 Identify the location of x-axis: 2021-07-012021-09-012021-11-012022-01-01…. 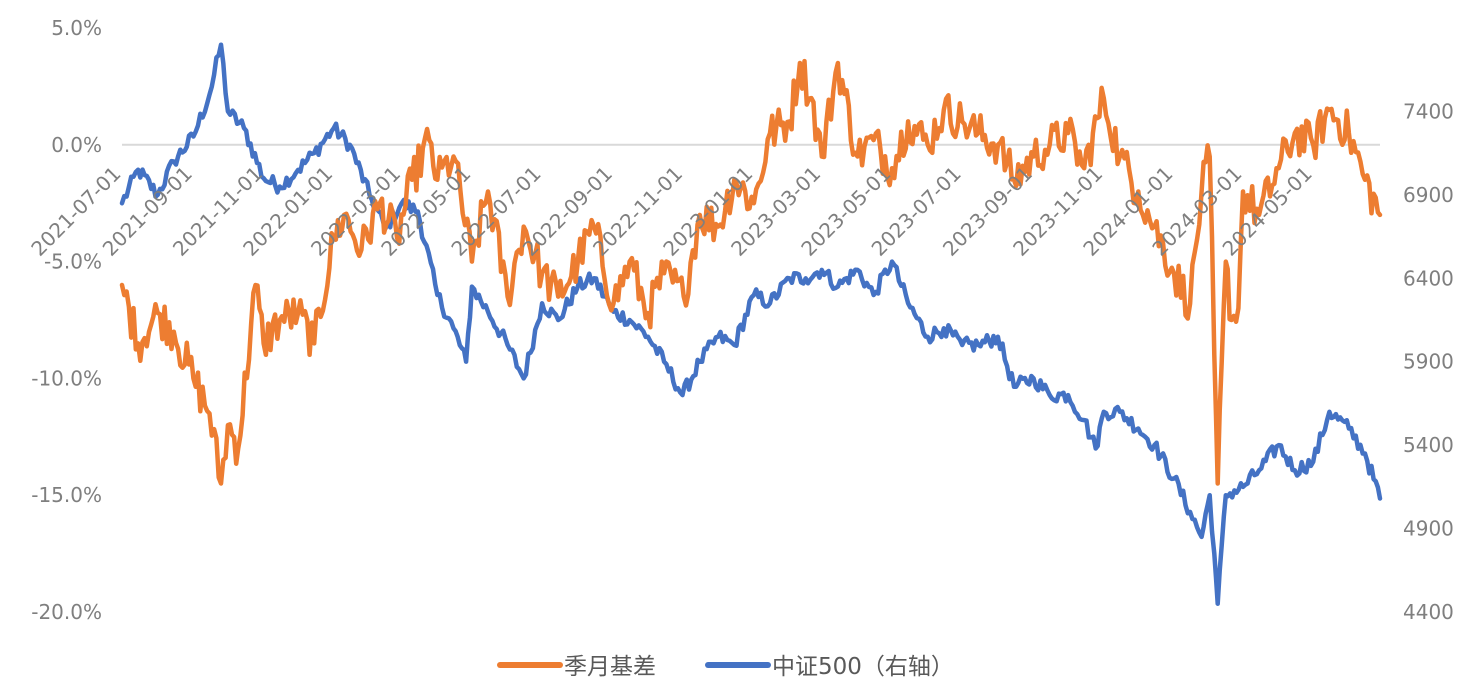
(671, 211).